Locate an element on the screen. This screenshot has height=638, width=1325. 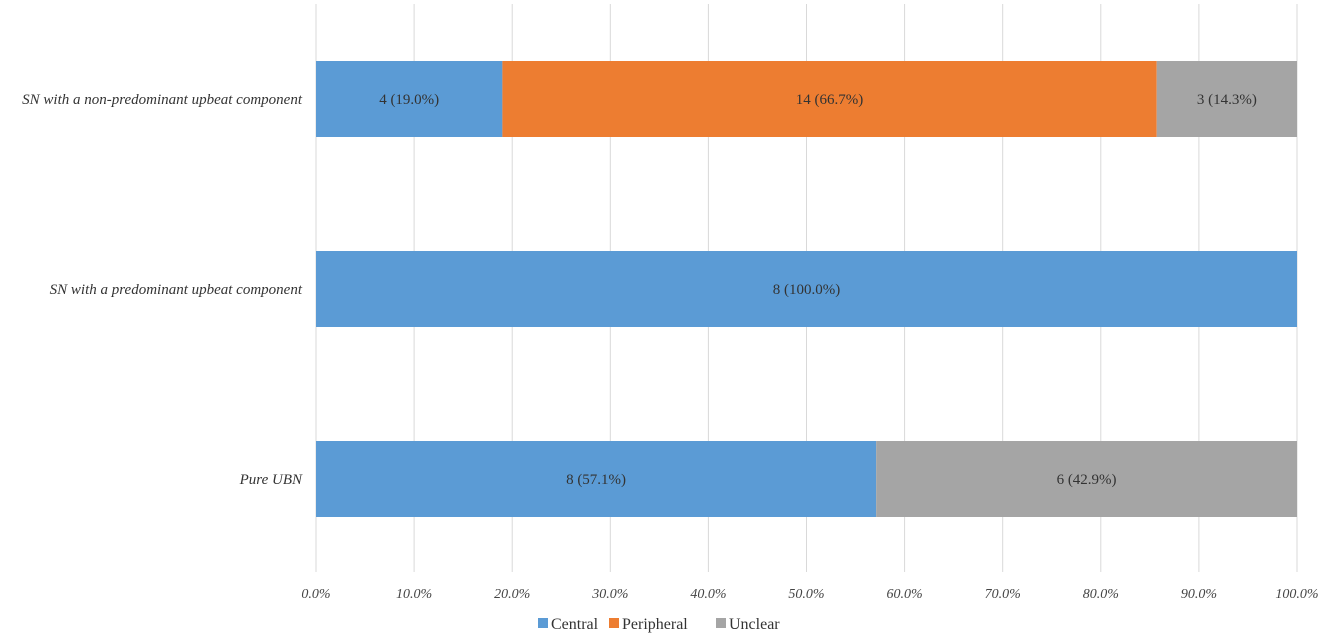
bar-segment-peripheral is located at coordinates (829, 99).